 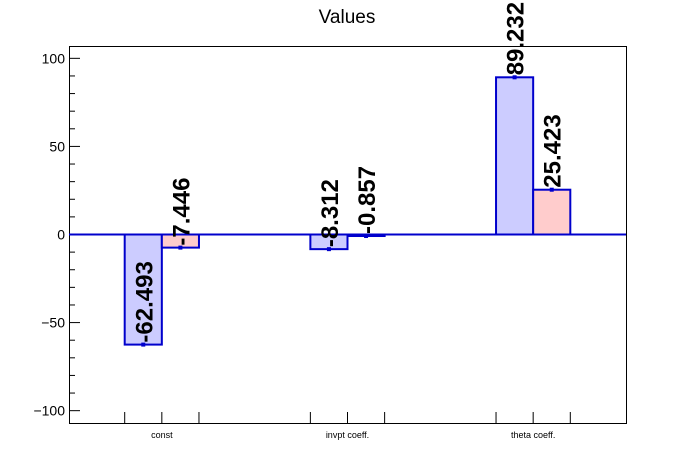 I want to click on y-tick-label: −100, so click(x=49, y=411).